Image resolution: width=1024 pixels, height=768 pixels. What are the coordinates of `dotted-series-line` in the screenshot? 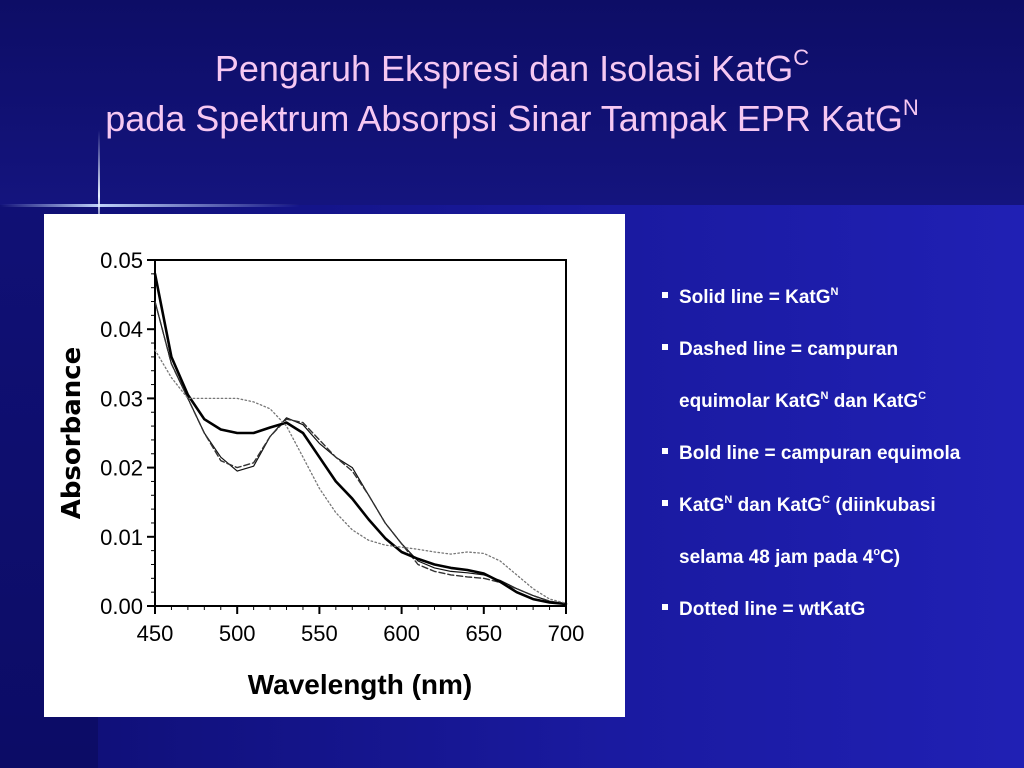 It's located at (360, 476).